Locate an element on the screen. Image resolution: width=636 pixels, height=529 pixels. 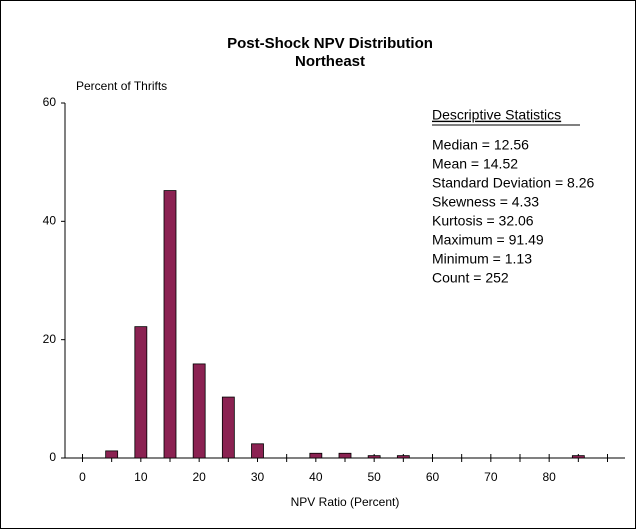
stat-line: Skewness = 4.33 is located at coordinates (485, 202).